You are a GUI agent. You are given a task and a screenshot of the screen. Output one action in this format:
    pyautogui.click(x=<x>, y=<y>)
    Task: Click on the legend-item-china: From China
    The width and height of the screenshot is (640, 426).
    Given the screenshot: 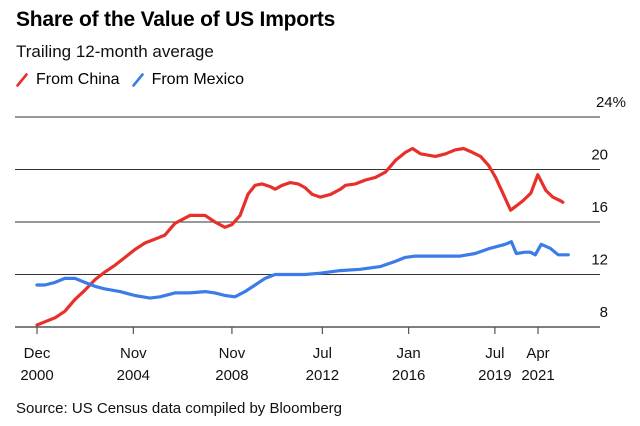 What is the action you would take?
    pyautogui.click(x=68, y=80)
    